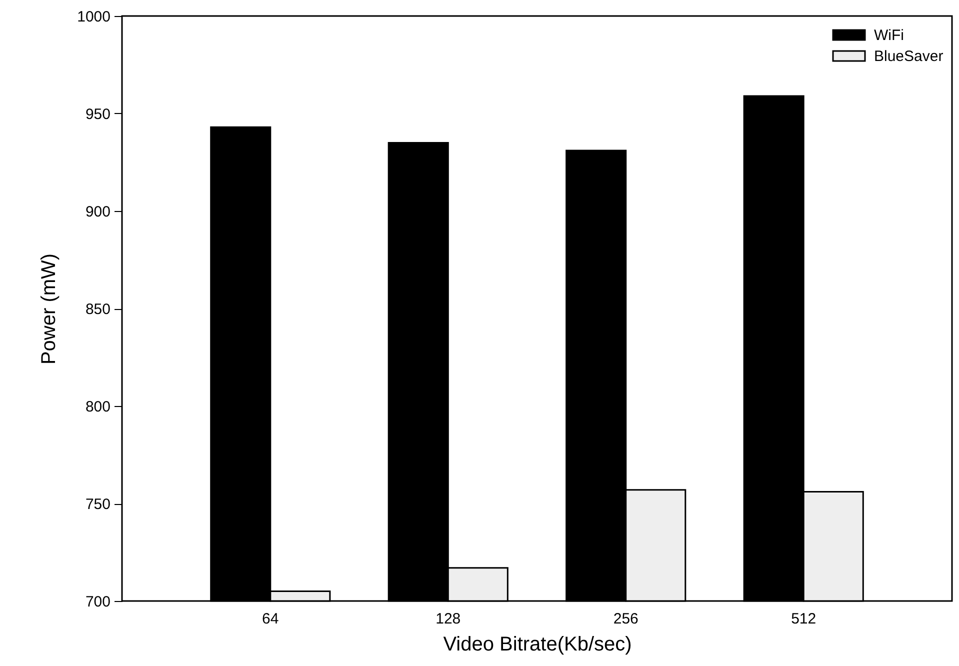  I want to click on y-axis-title: Power (mW), so click(49, 309).